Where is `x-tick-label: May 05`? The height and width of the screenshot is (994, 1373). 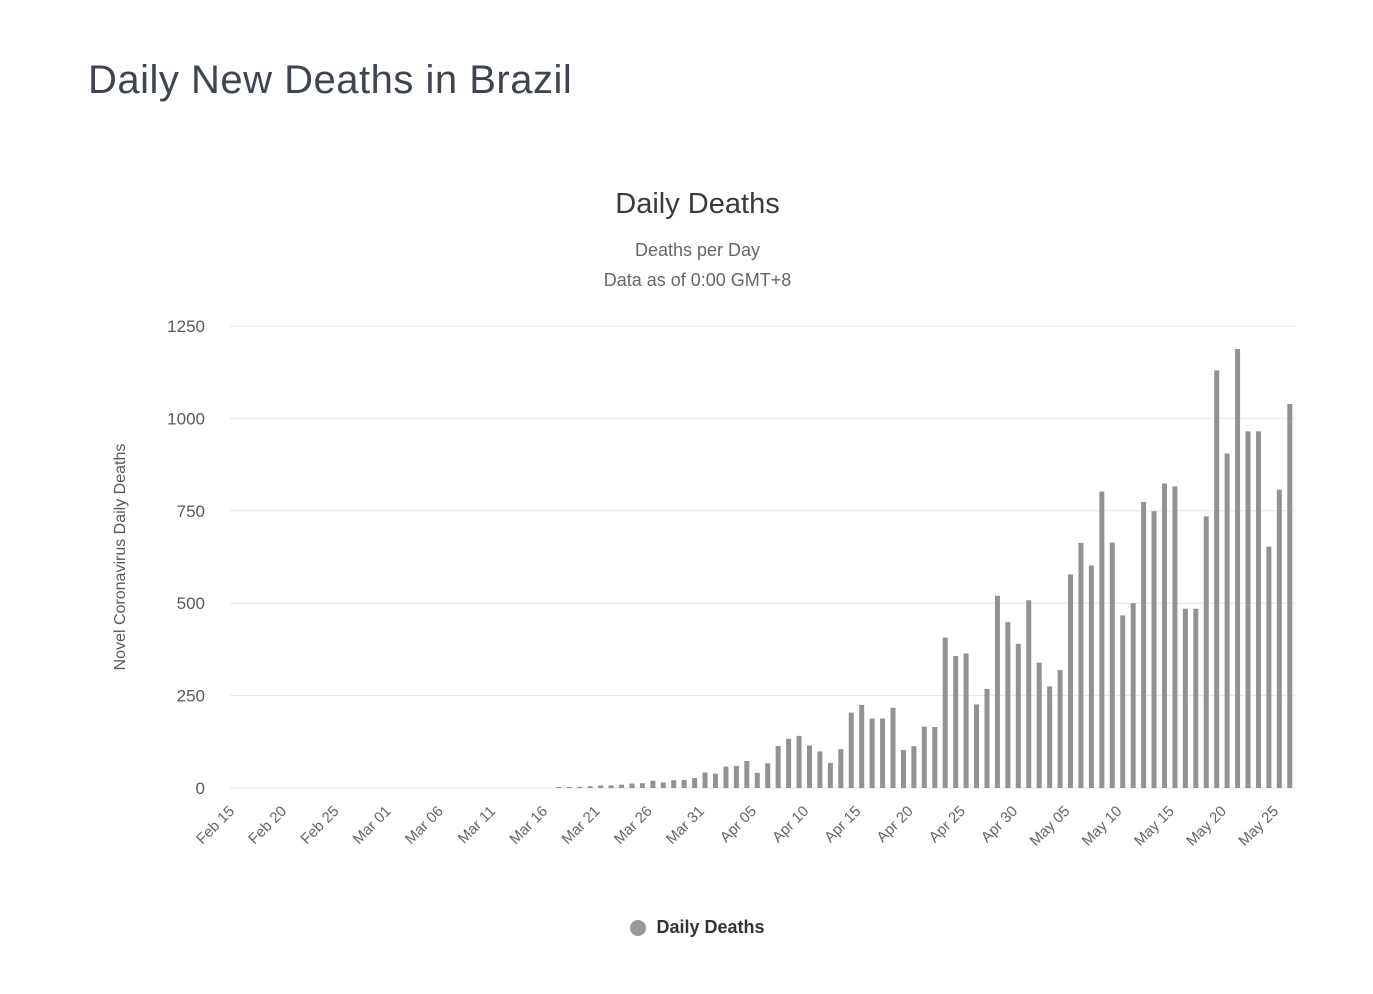
x-tick-label: May 05 is located at coordinates (1050, 826).